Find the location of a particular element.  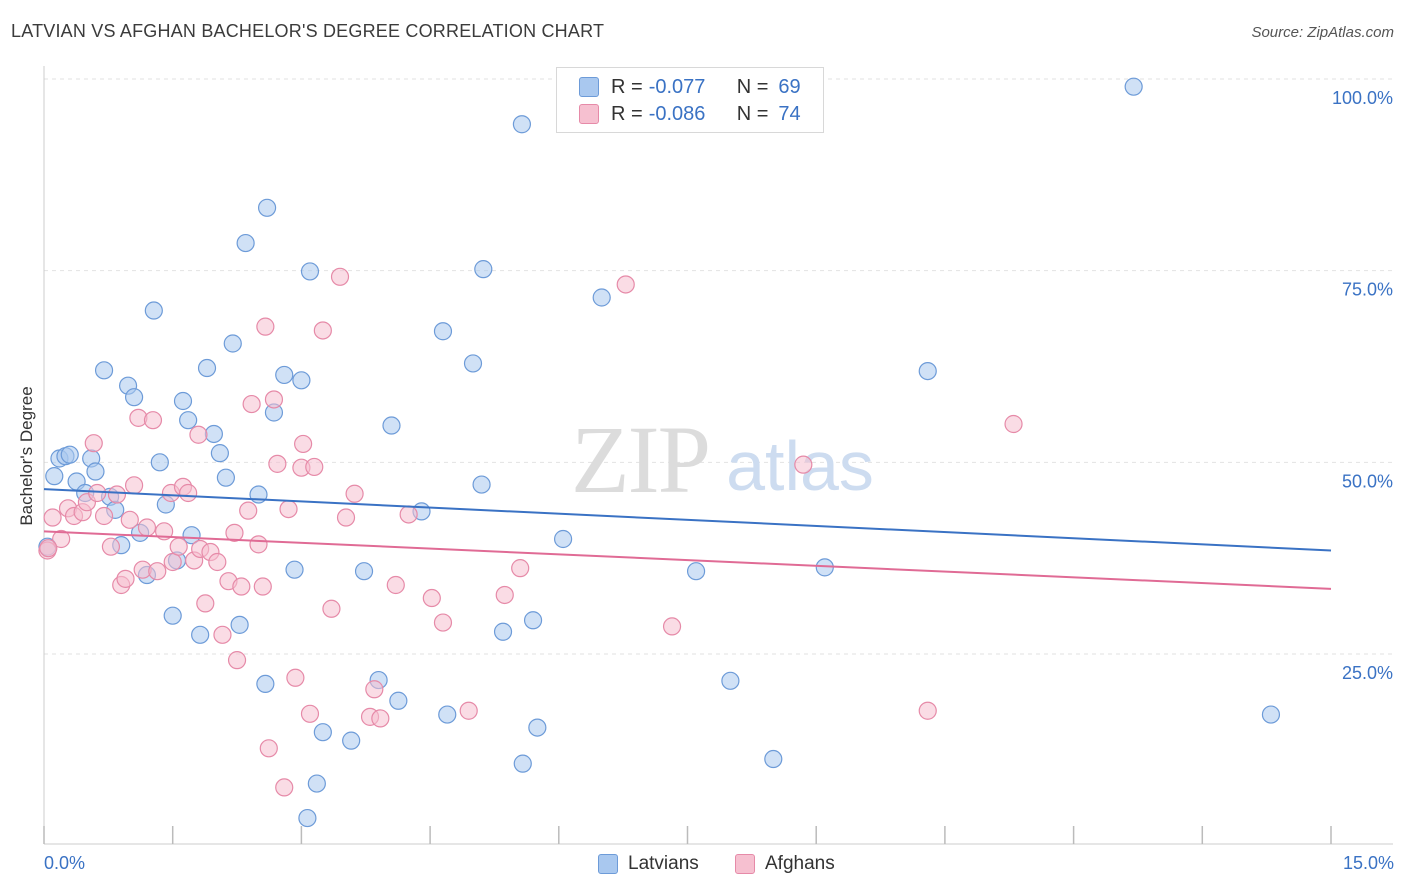

legend-r-label: R = is located at coordinates (627, 86).